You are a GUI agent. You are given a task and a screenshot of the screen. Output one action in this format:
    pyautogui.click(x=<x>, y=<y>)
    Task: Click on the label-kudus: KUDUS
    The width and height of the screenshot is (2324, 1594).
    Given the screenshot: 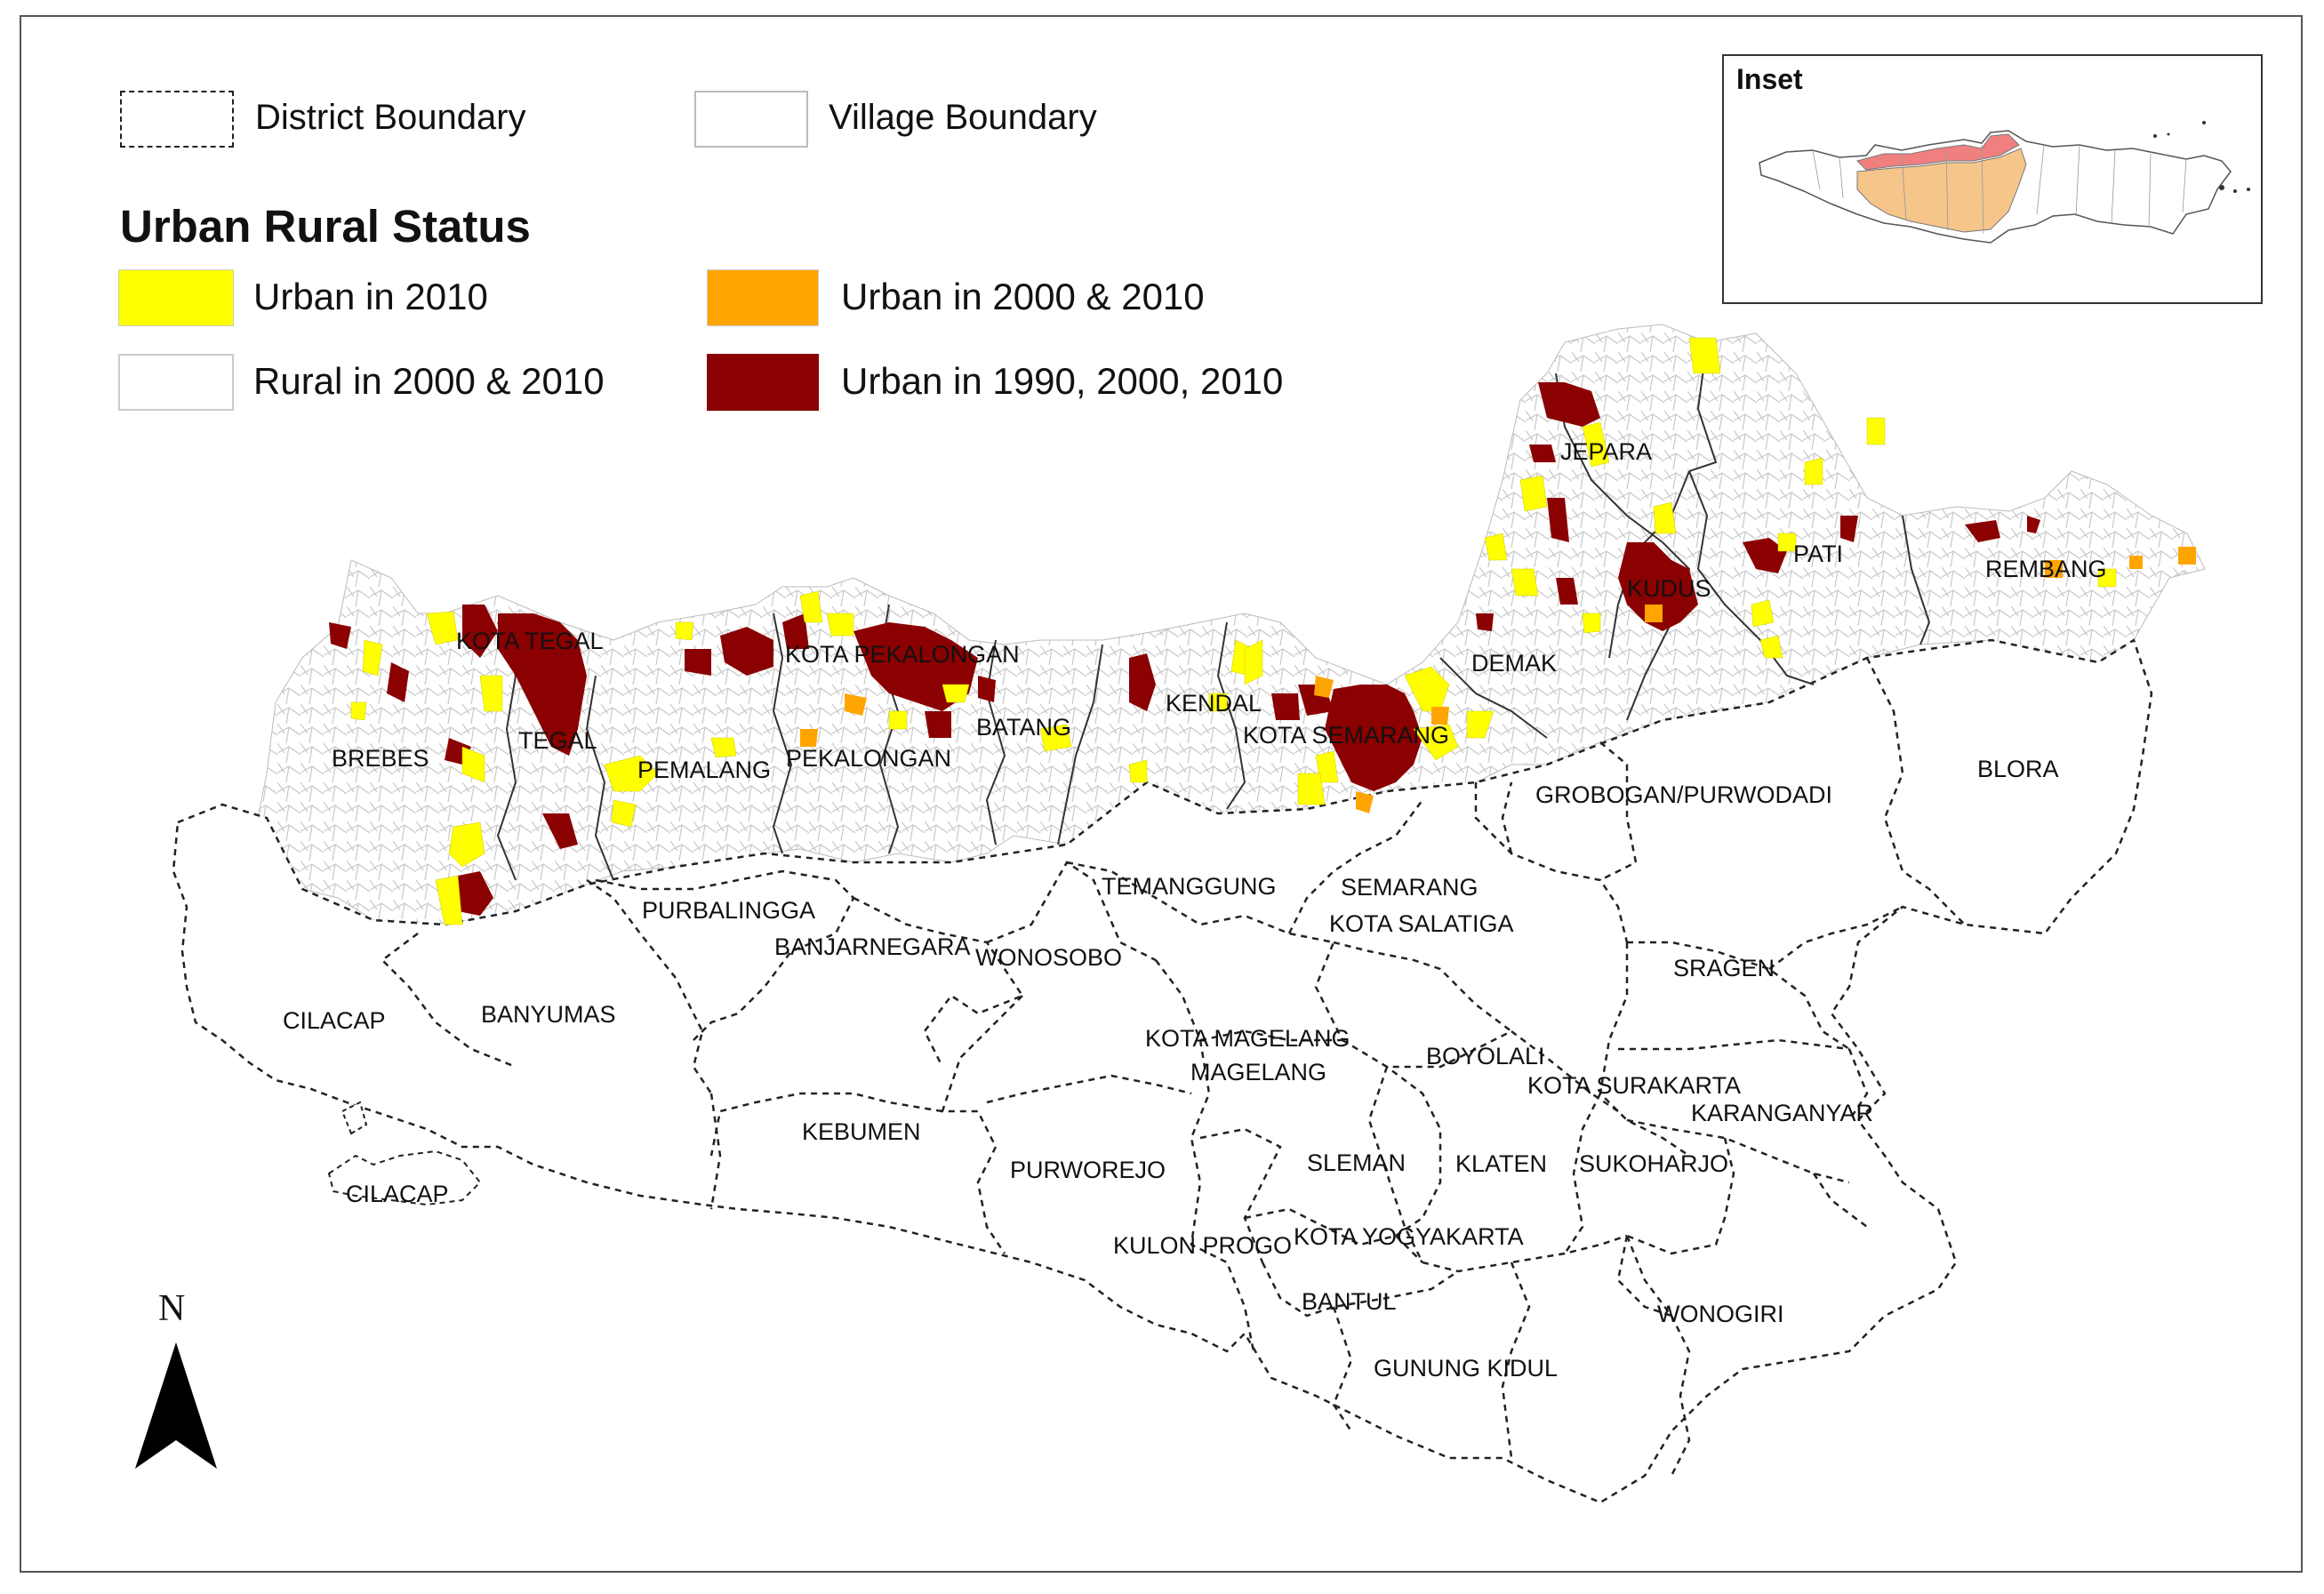 What is the action you would take?
    pyautogui.click(x=1669, y=588)
    